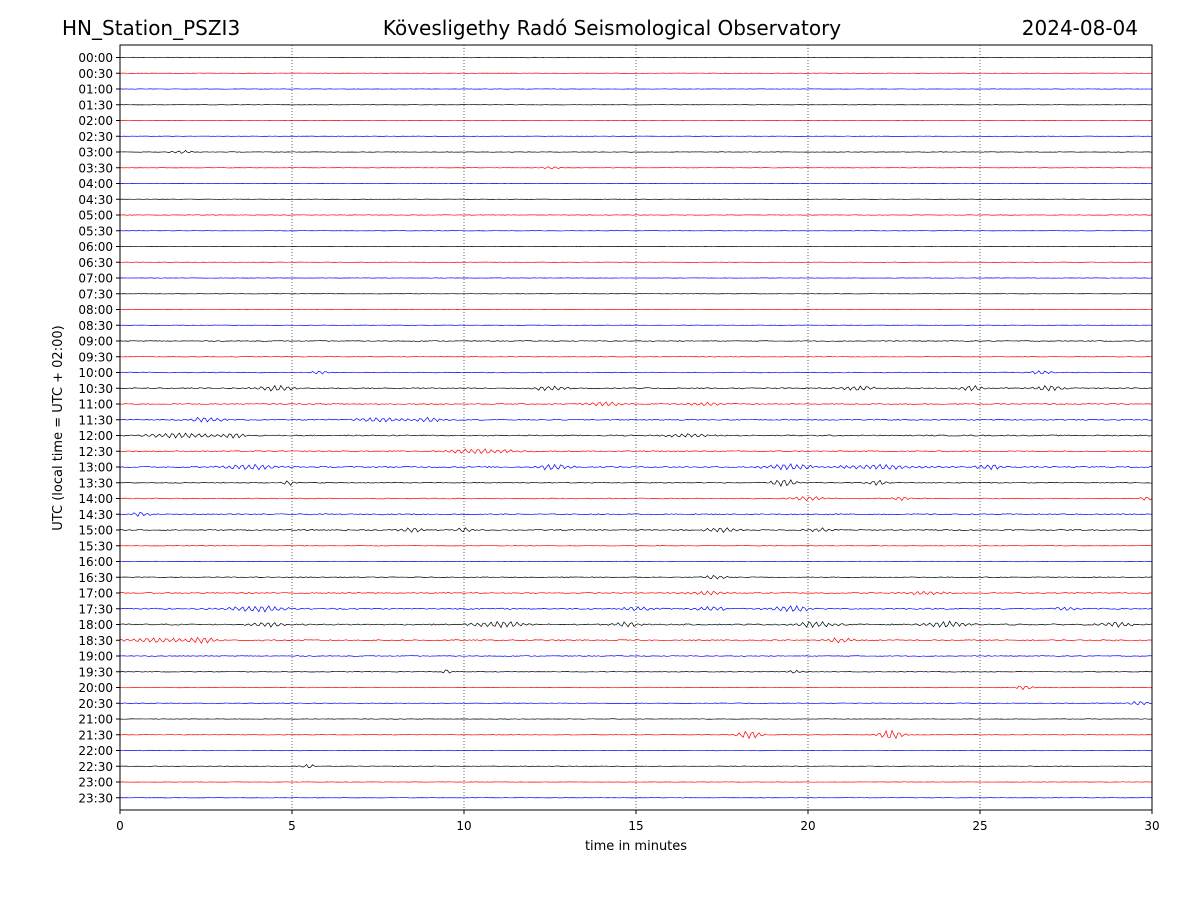 This screenshot has height=900, width=1200. Describe the element at coordinates (95, 515) in the screenshot. I see `y-tick-label-1430: 14:30` at that location.